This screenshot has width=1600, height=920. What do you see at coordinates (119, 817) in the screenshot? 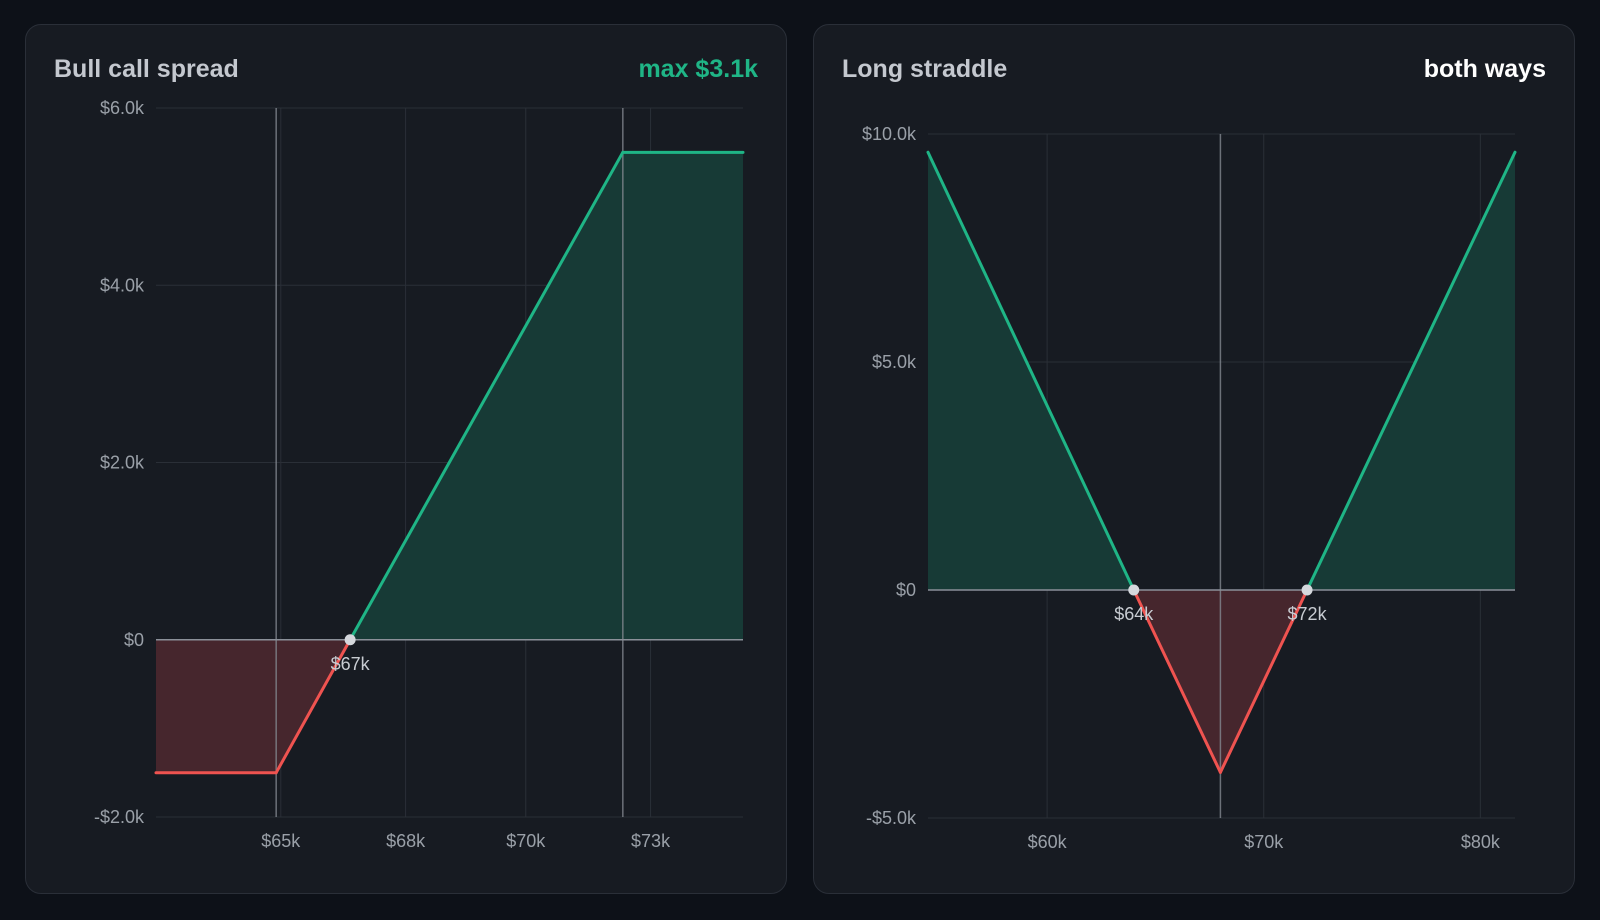
I see `y-tick-label: -$2.0k` at bounding box center [119, 817].